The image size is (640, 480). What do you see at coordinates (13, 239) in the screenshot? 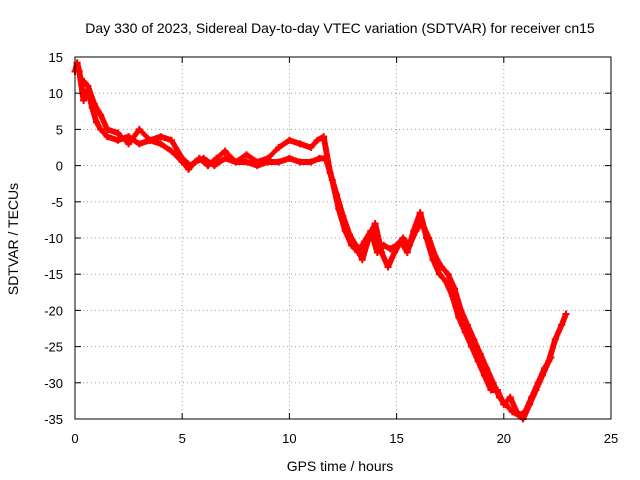
I see `y-axis-title: SDTVAR / TECUs` at bounding box center [13, 239].